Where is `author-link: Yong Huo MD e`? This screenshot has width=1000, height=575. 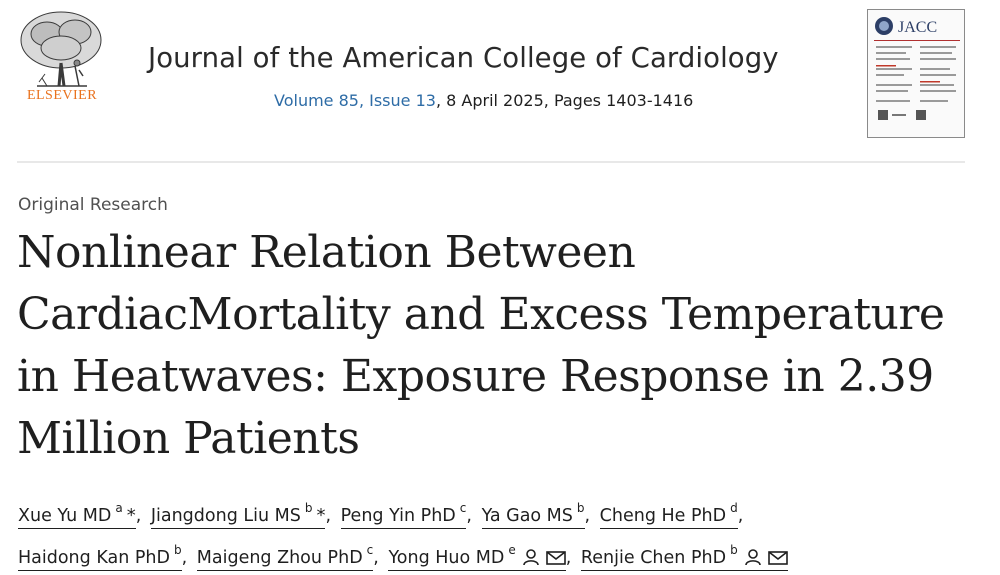 author-link: Yong Huo MD e is located at coordinates (477, 557).